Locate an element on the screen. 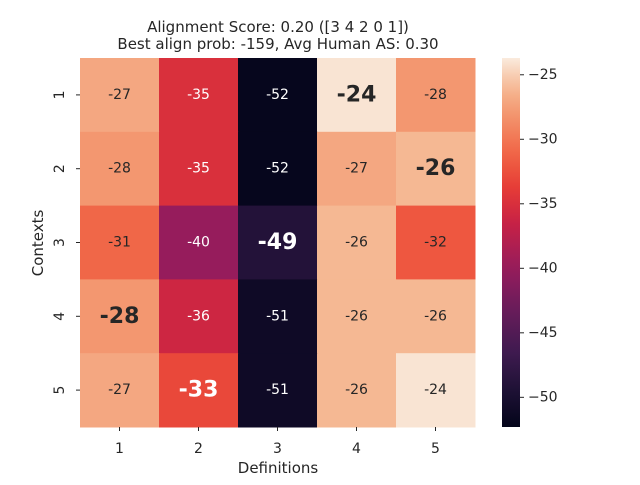 This screenshot has height=485, width=640. colorbar is located at coordinates (511, 242).